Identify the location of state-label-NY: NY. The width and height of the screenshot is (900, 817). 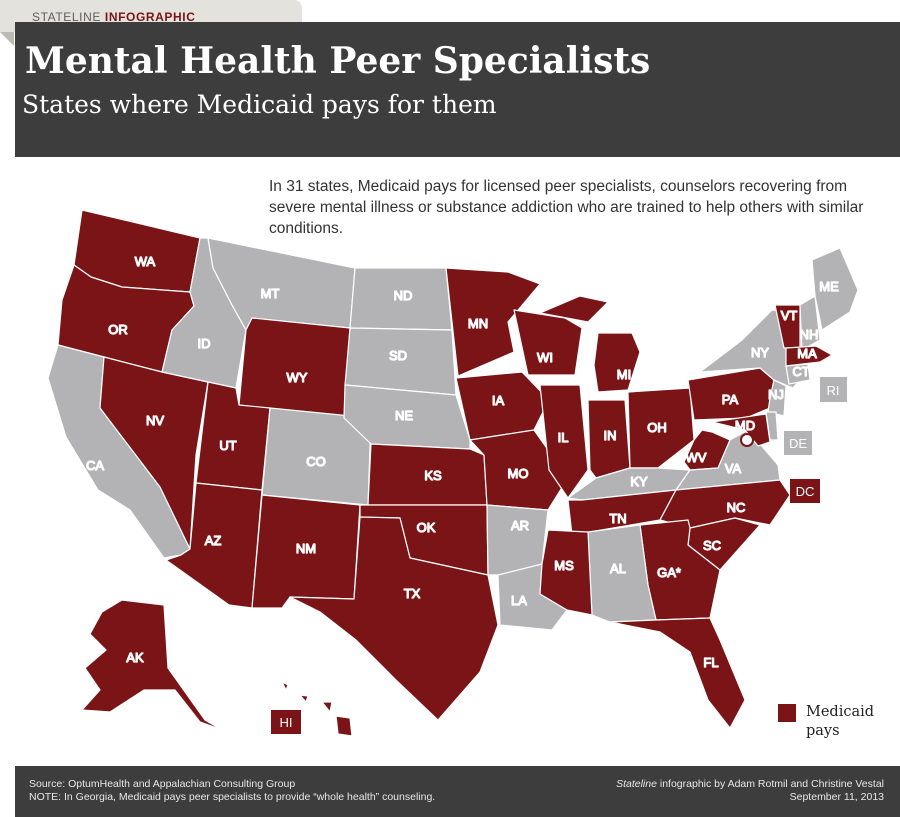
(760, 352).